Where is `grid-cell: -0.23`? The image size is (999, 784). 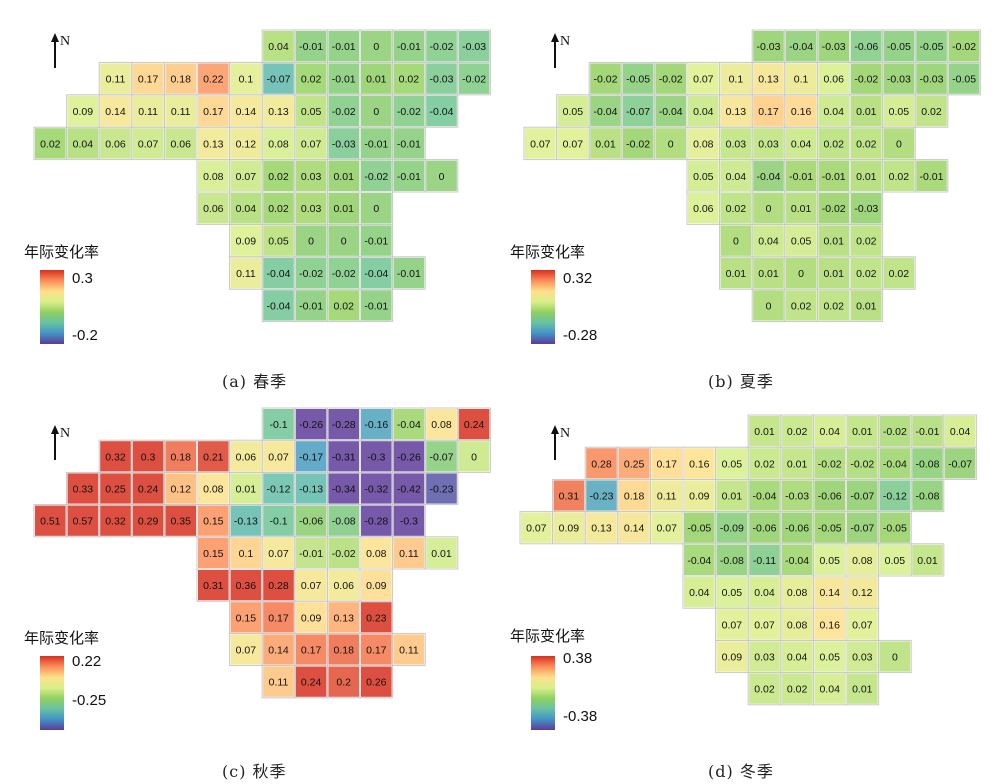 grid-cell: -0.23 is located at coordinates (441, 488).